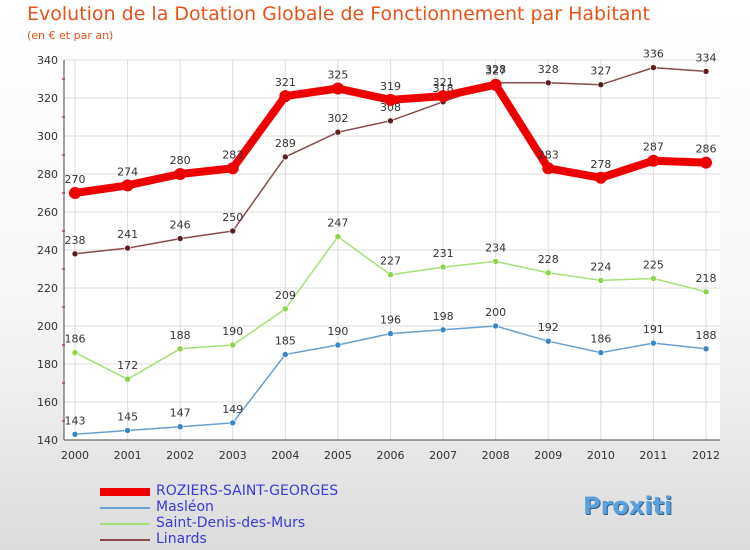  Describe the element at coordinates (75, 455) in the screenshot. I see `x-tick-label: 2000` at that location.